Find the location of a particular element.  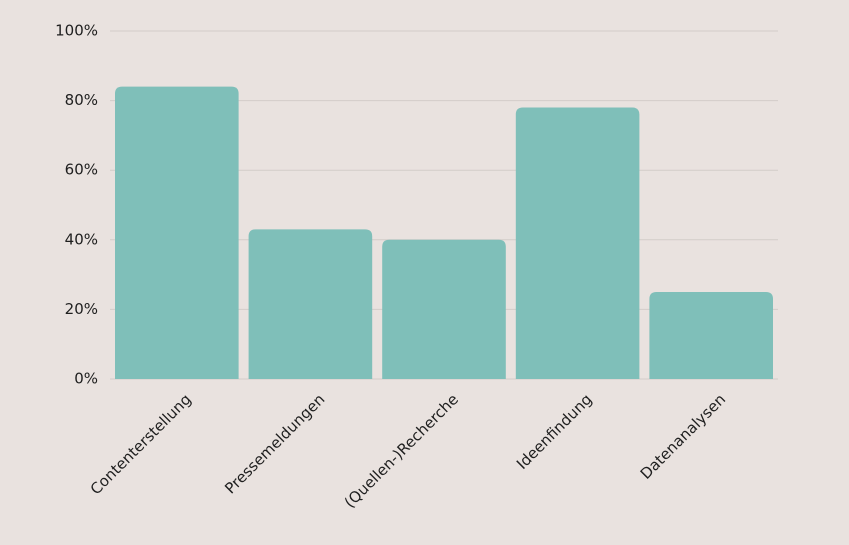

x-tick-label: Contenterstellung is located at coordinates (141, 444).